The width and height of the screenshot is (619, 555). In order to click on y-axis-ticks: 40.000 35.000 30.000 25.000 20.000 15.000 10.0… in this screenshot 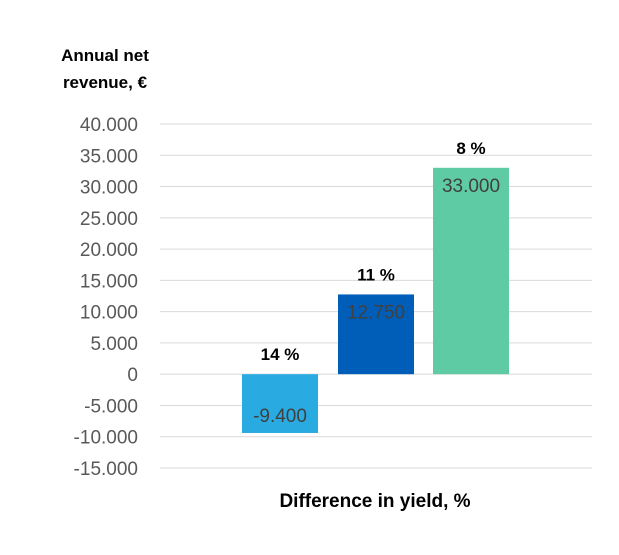, I will do `click(106, 297)`.